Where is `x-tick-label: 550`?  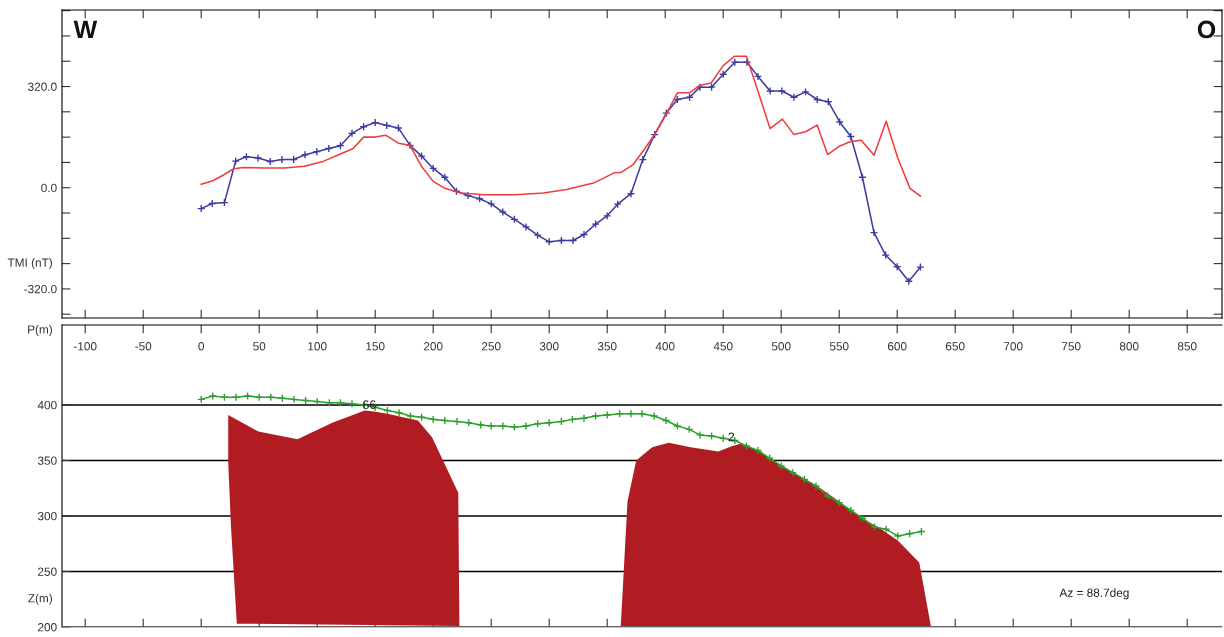 x-tick-label: 550 is located at coordinates (839, 346).